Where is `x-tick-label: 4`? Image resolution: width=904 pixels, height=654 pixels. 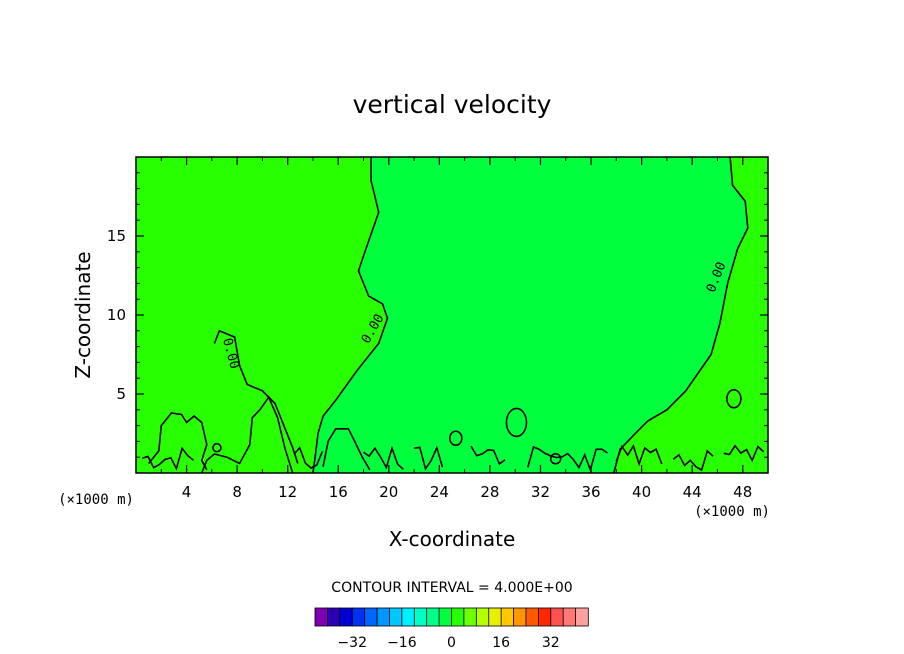
x-tick-label: 4 is located at coordinates (187, 492).